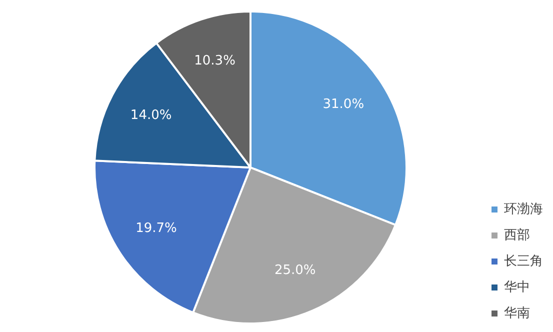  What do you see at coordinates (517, 235) in the screenshot?
I see `legend-label: 西部` at bounding box center [517, 235].